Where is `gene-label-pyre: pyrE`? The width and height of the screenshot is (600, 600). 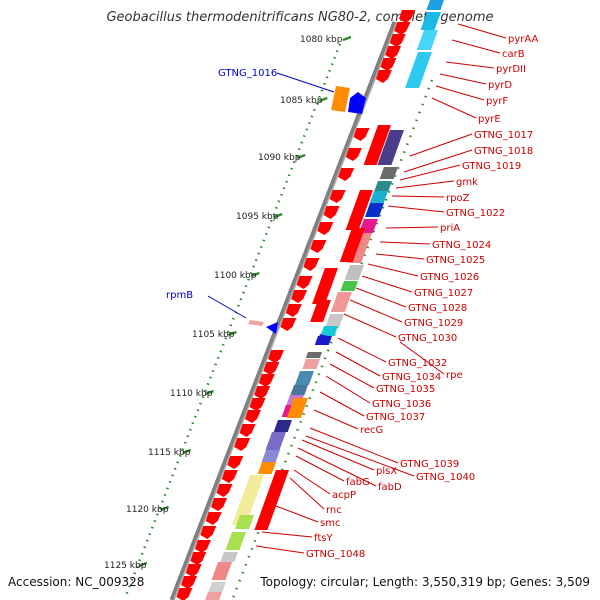 gene-label-pyre: pyrE is located at coordinates (489, 119).